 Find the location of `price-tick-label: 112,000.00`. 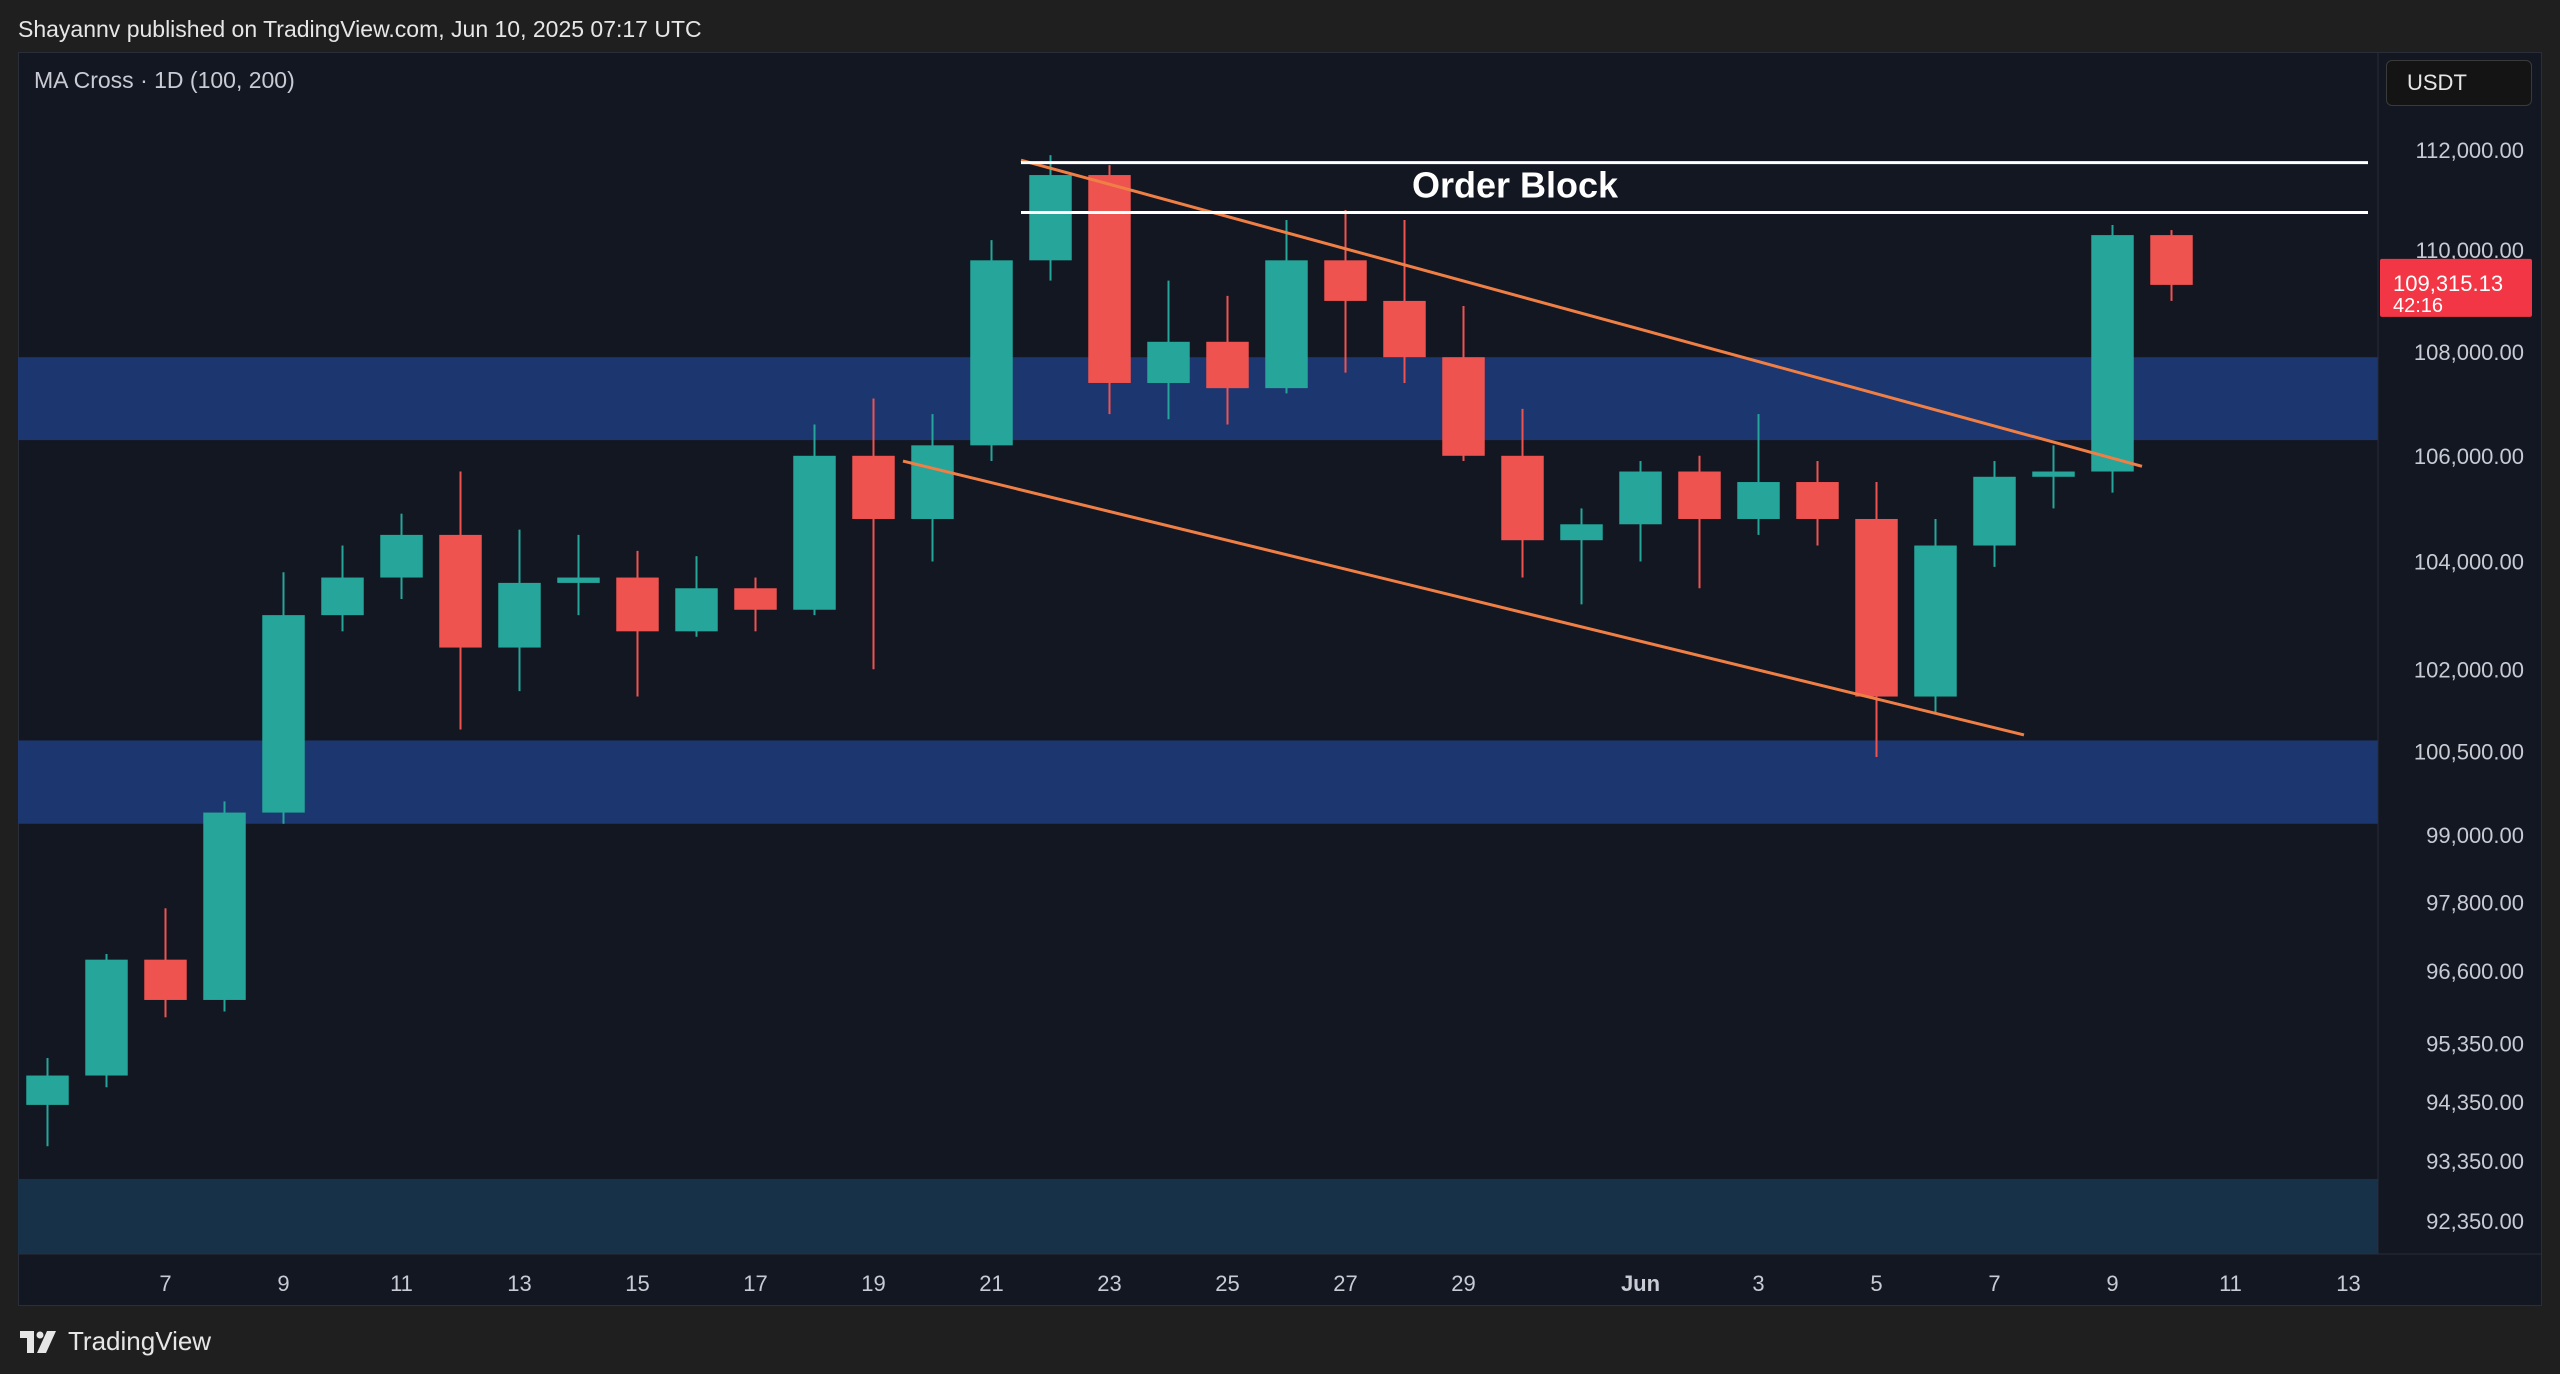

price-tick-label: 112,000.00 is located at coordinates (2470, 150).